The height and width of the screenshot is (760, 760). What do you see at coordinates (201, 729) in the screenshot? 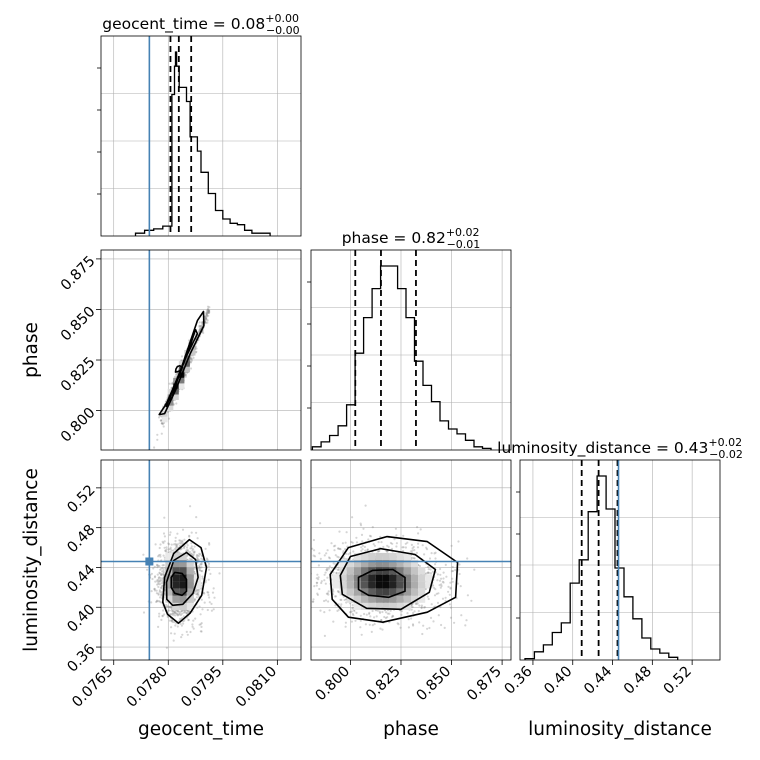
I see `x-axis-label-geocent_time: geocent_time` at bounding box center [201, 729].